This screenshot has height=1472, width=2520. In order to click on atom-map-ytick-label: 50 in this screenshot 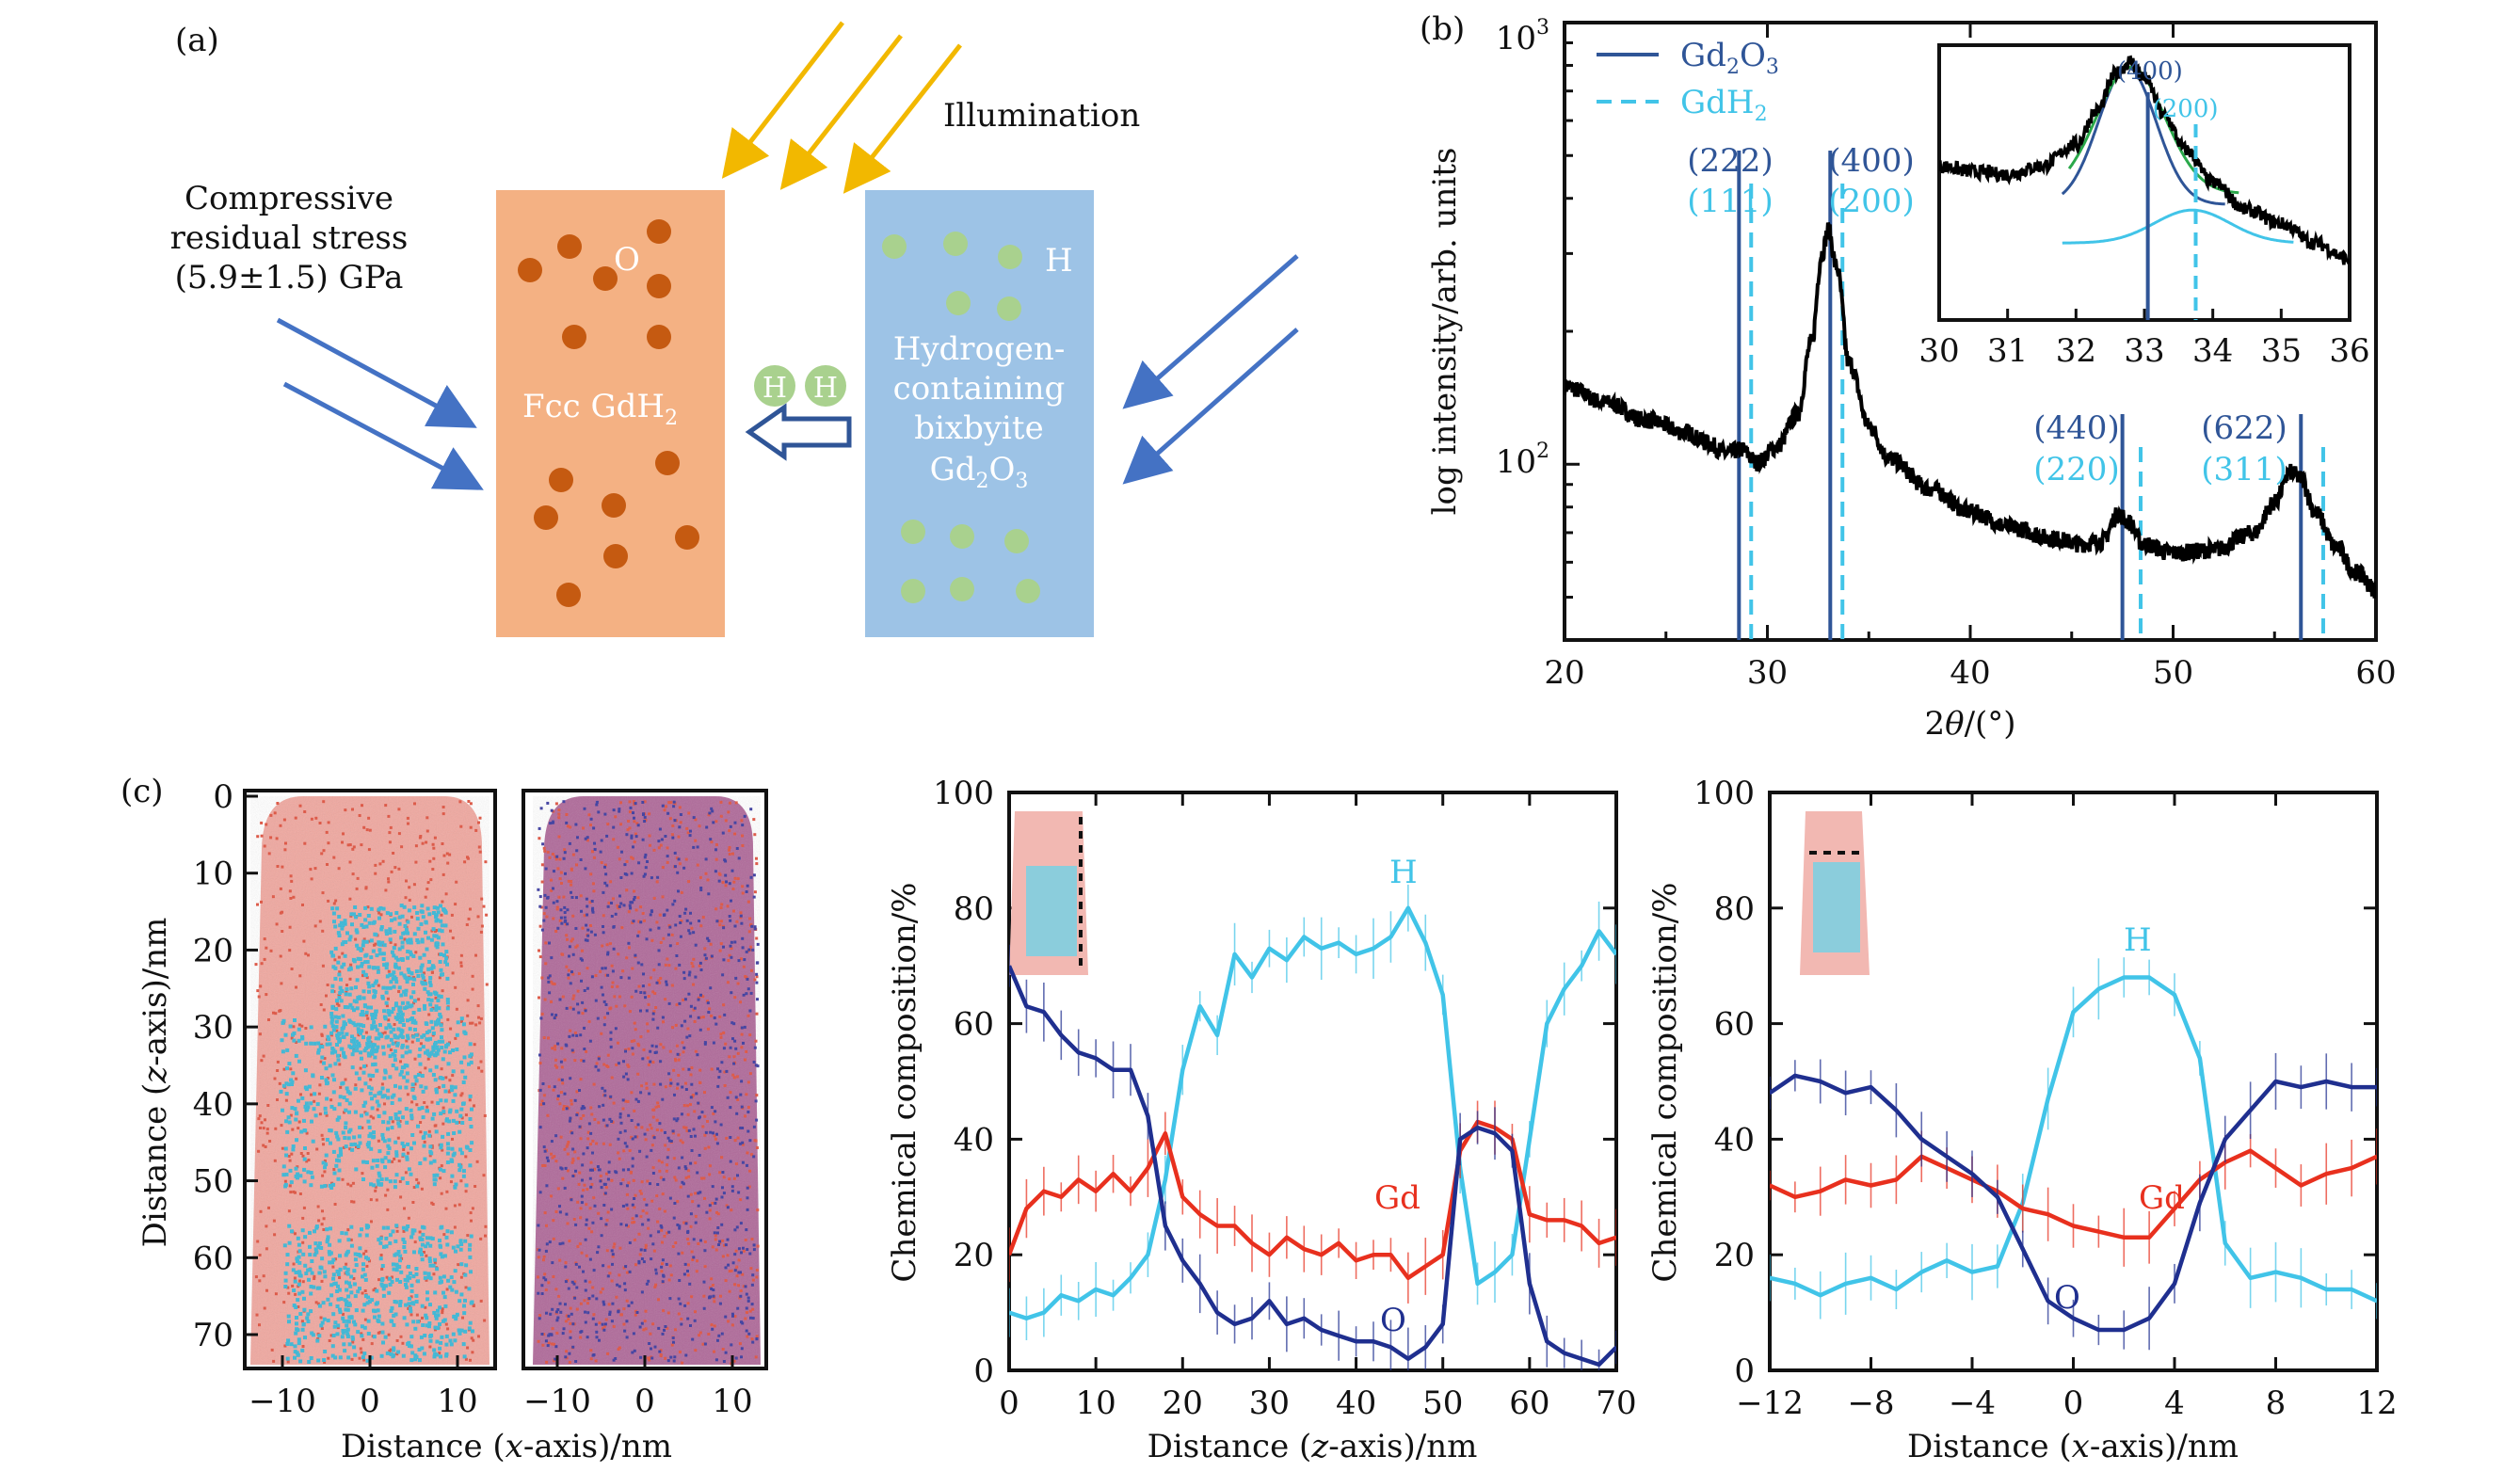, I will do `click(213, 1182)`.